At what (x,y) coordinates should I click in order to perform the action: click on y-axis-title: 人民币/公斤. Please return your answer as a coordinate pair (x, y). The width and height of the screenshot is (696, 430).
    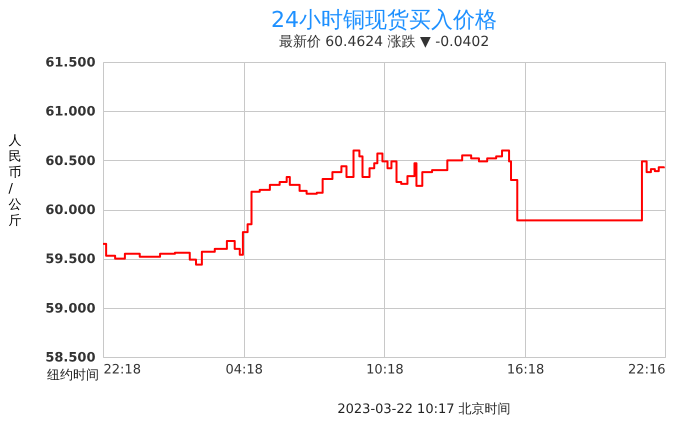
    Looking at the image, I should click on (15, 181).